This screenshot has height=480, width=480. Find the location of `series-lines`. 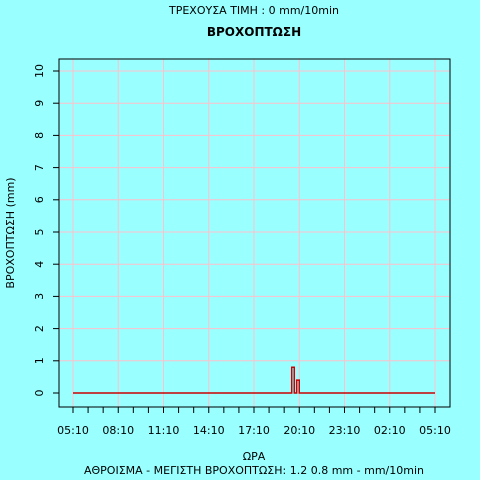

series-lines is located at coordinates (254, 380).